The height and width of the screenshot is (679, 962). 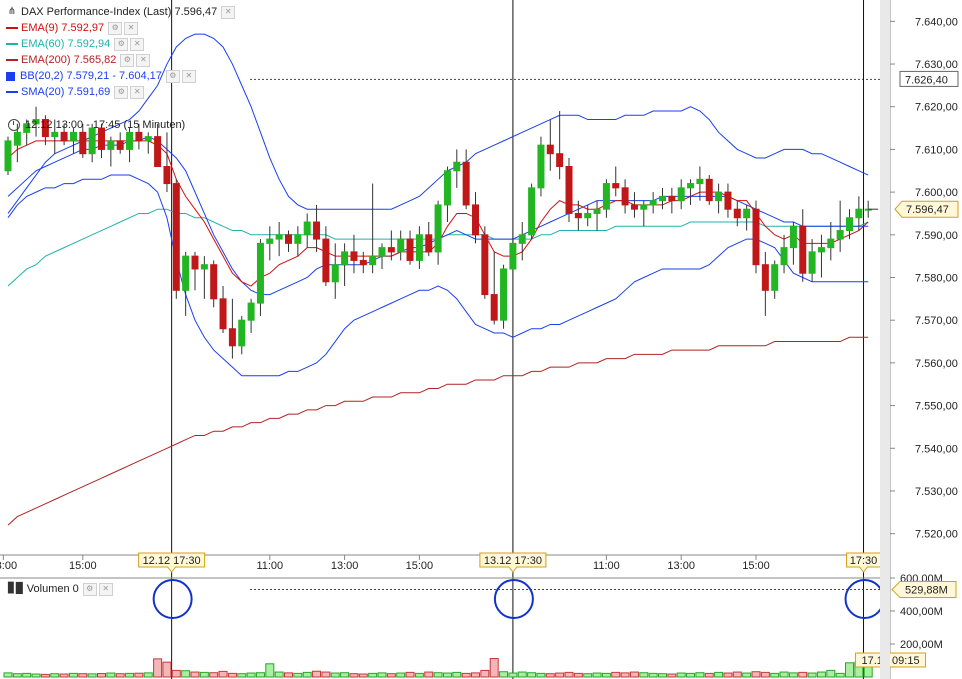 I want to click on clock-icon, so click(x=14, y=125).